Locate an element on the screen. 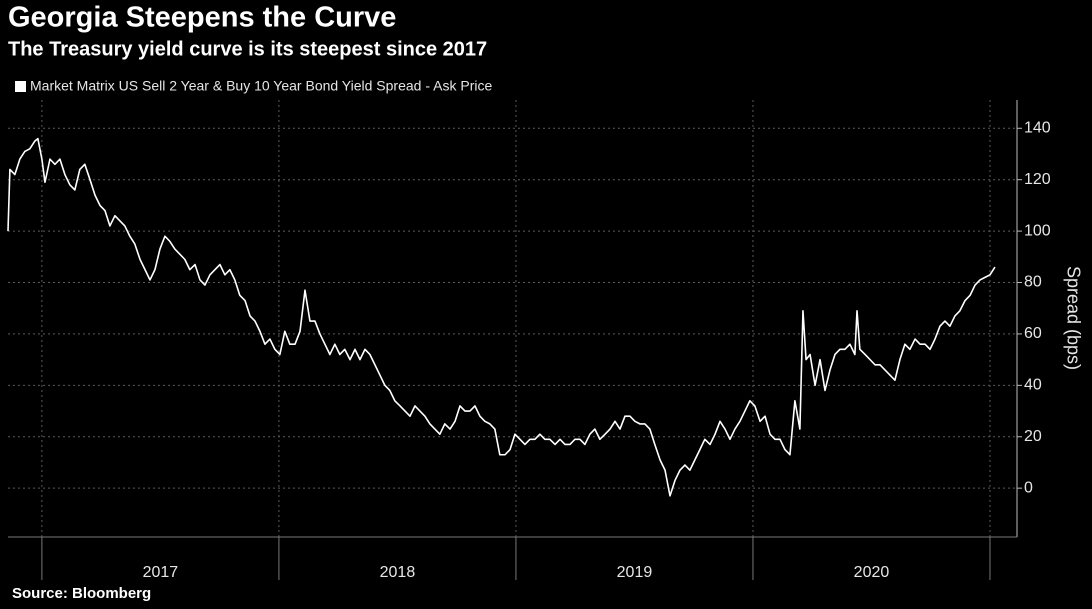 Image resolution: width=1092 pixels, height=609 pixels. y-tick-label: 140 is located at coordinates (1037, 127).